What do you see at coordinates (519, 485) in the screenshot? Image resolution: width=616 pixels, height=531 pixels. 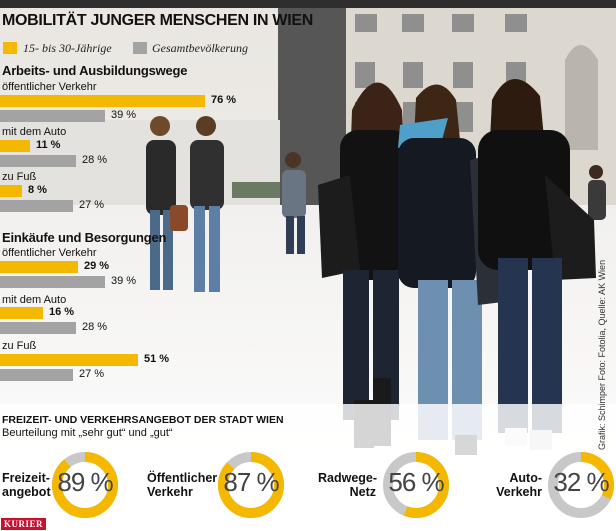 I see `donut-label-car-traffic: Auto- Verkehr` at bounding box center [519, 485].